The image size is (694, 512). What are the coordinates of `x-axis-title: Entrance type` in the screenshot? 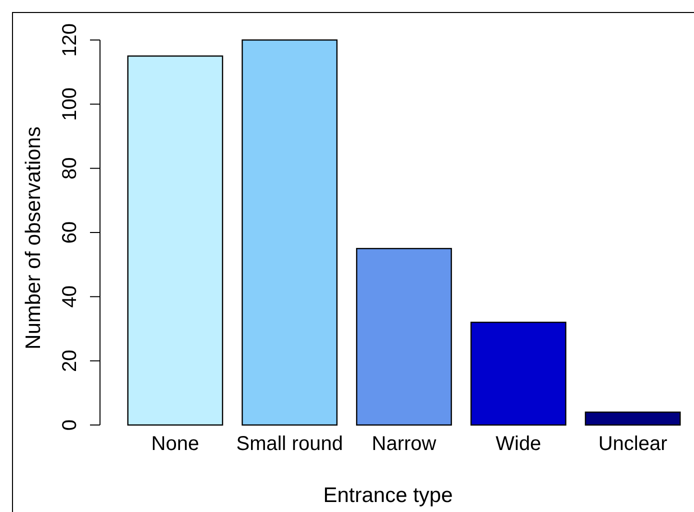 It's located at (388, 495).